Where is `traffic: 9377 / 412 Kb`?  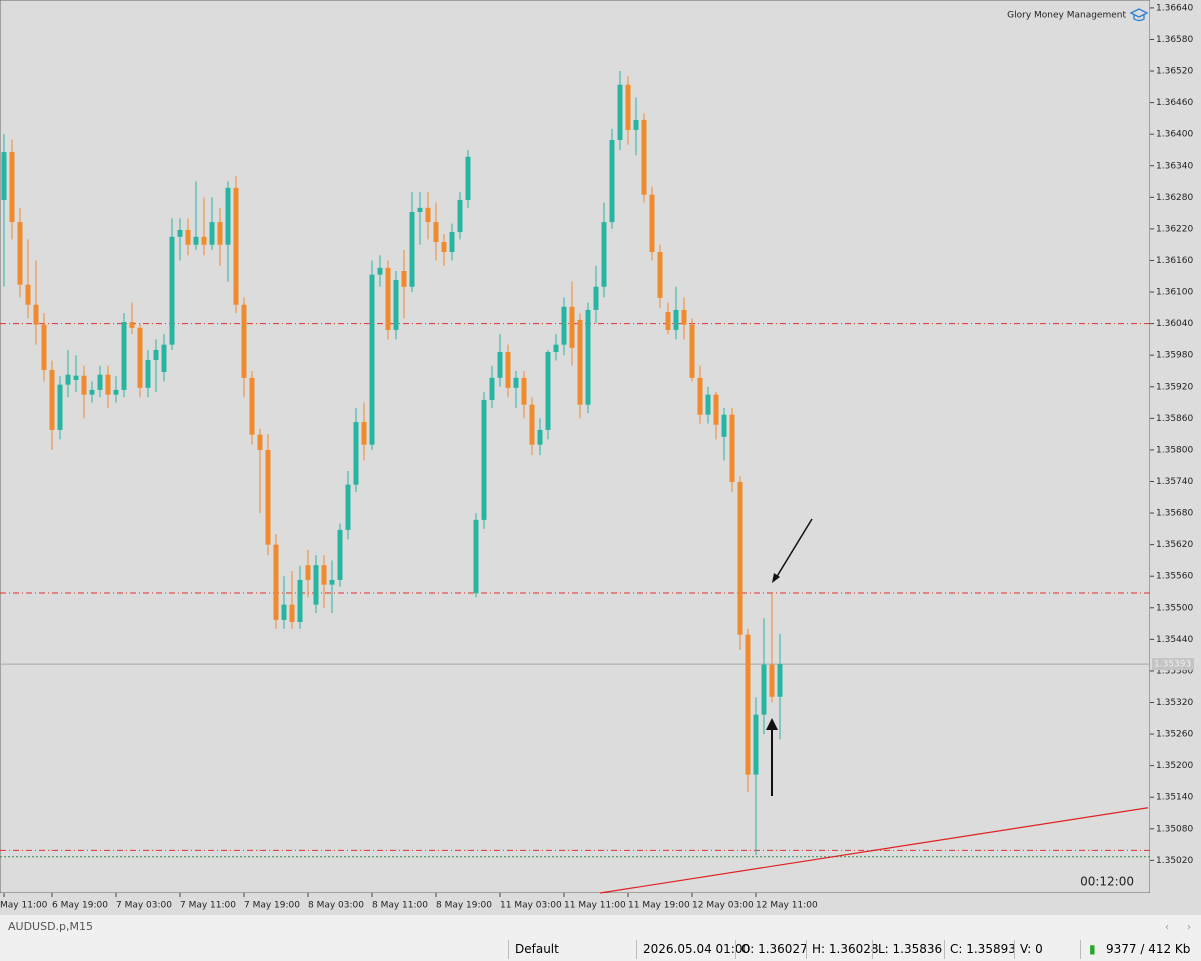
traffic: 9377 / 412 Kb is located at coordinates (1148, 949).